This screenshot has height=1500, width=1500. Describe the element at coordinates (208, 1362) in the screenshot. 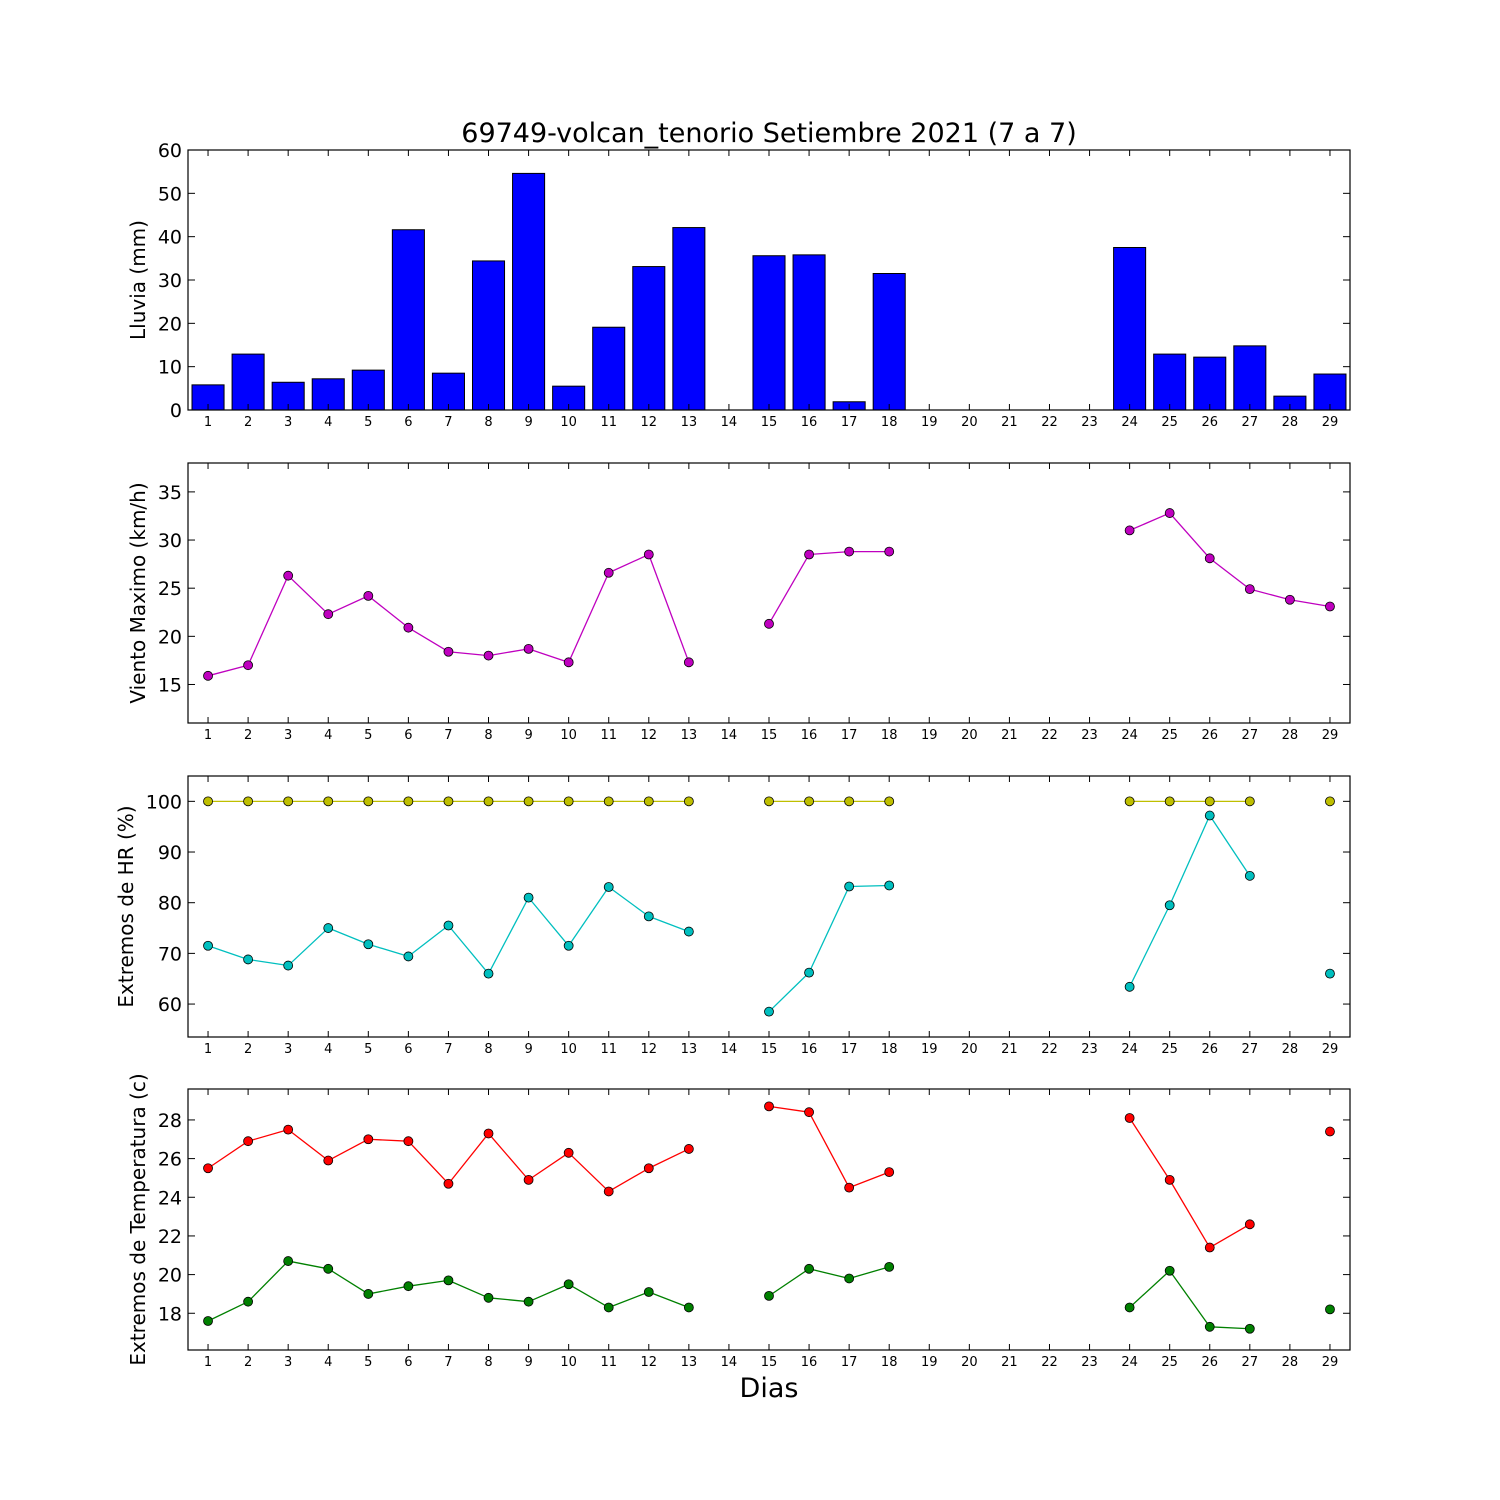

I see `x-tick-label: 1` at that location.